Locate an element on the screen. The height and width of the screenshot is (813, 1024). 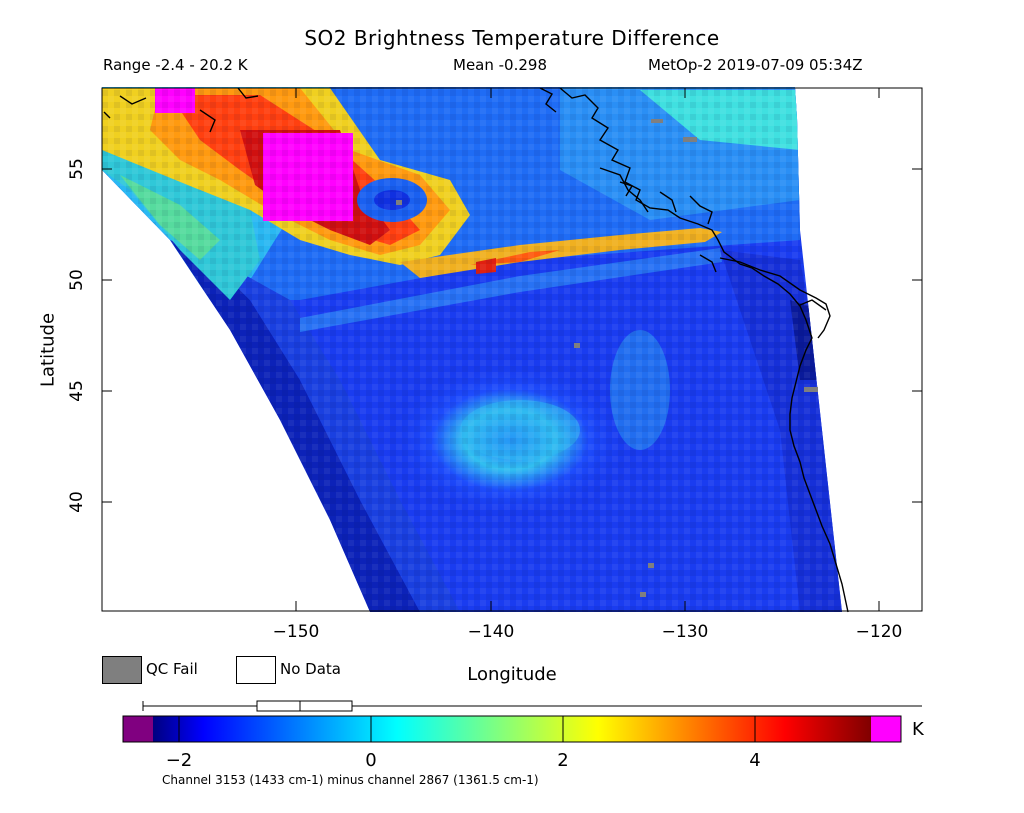
colorbar-over is located at coordinates (886, 729).